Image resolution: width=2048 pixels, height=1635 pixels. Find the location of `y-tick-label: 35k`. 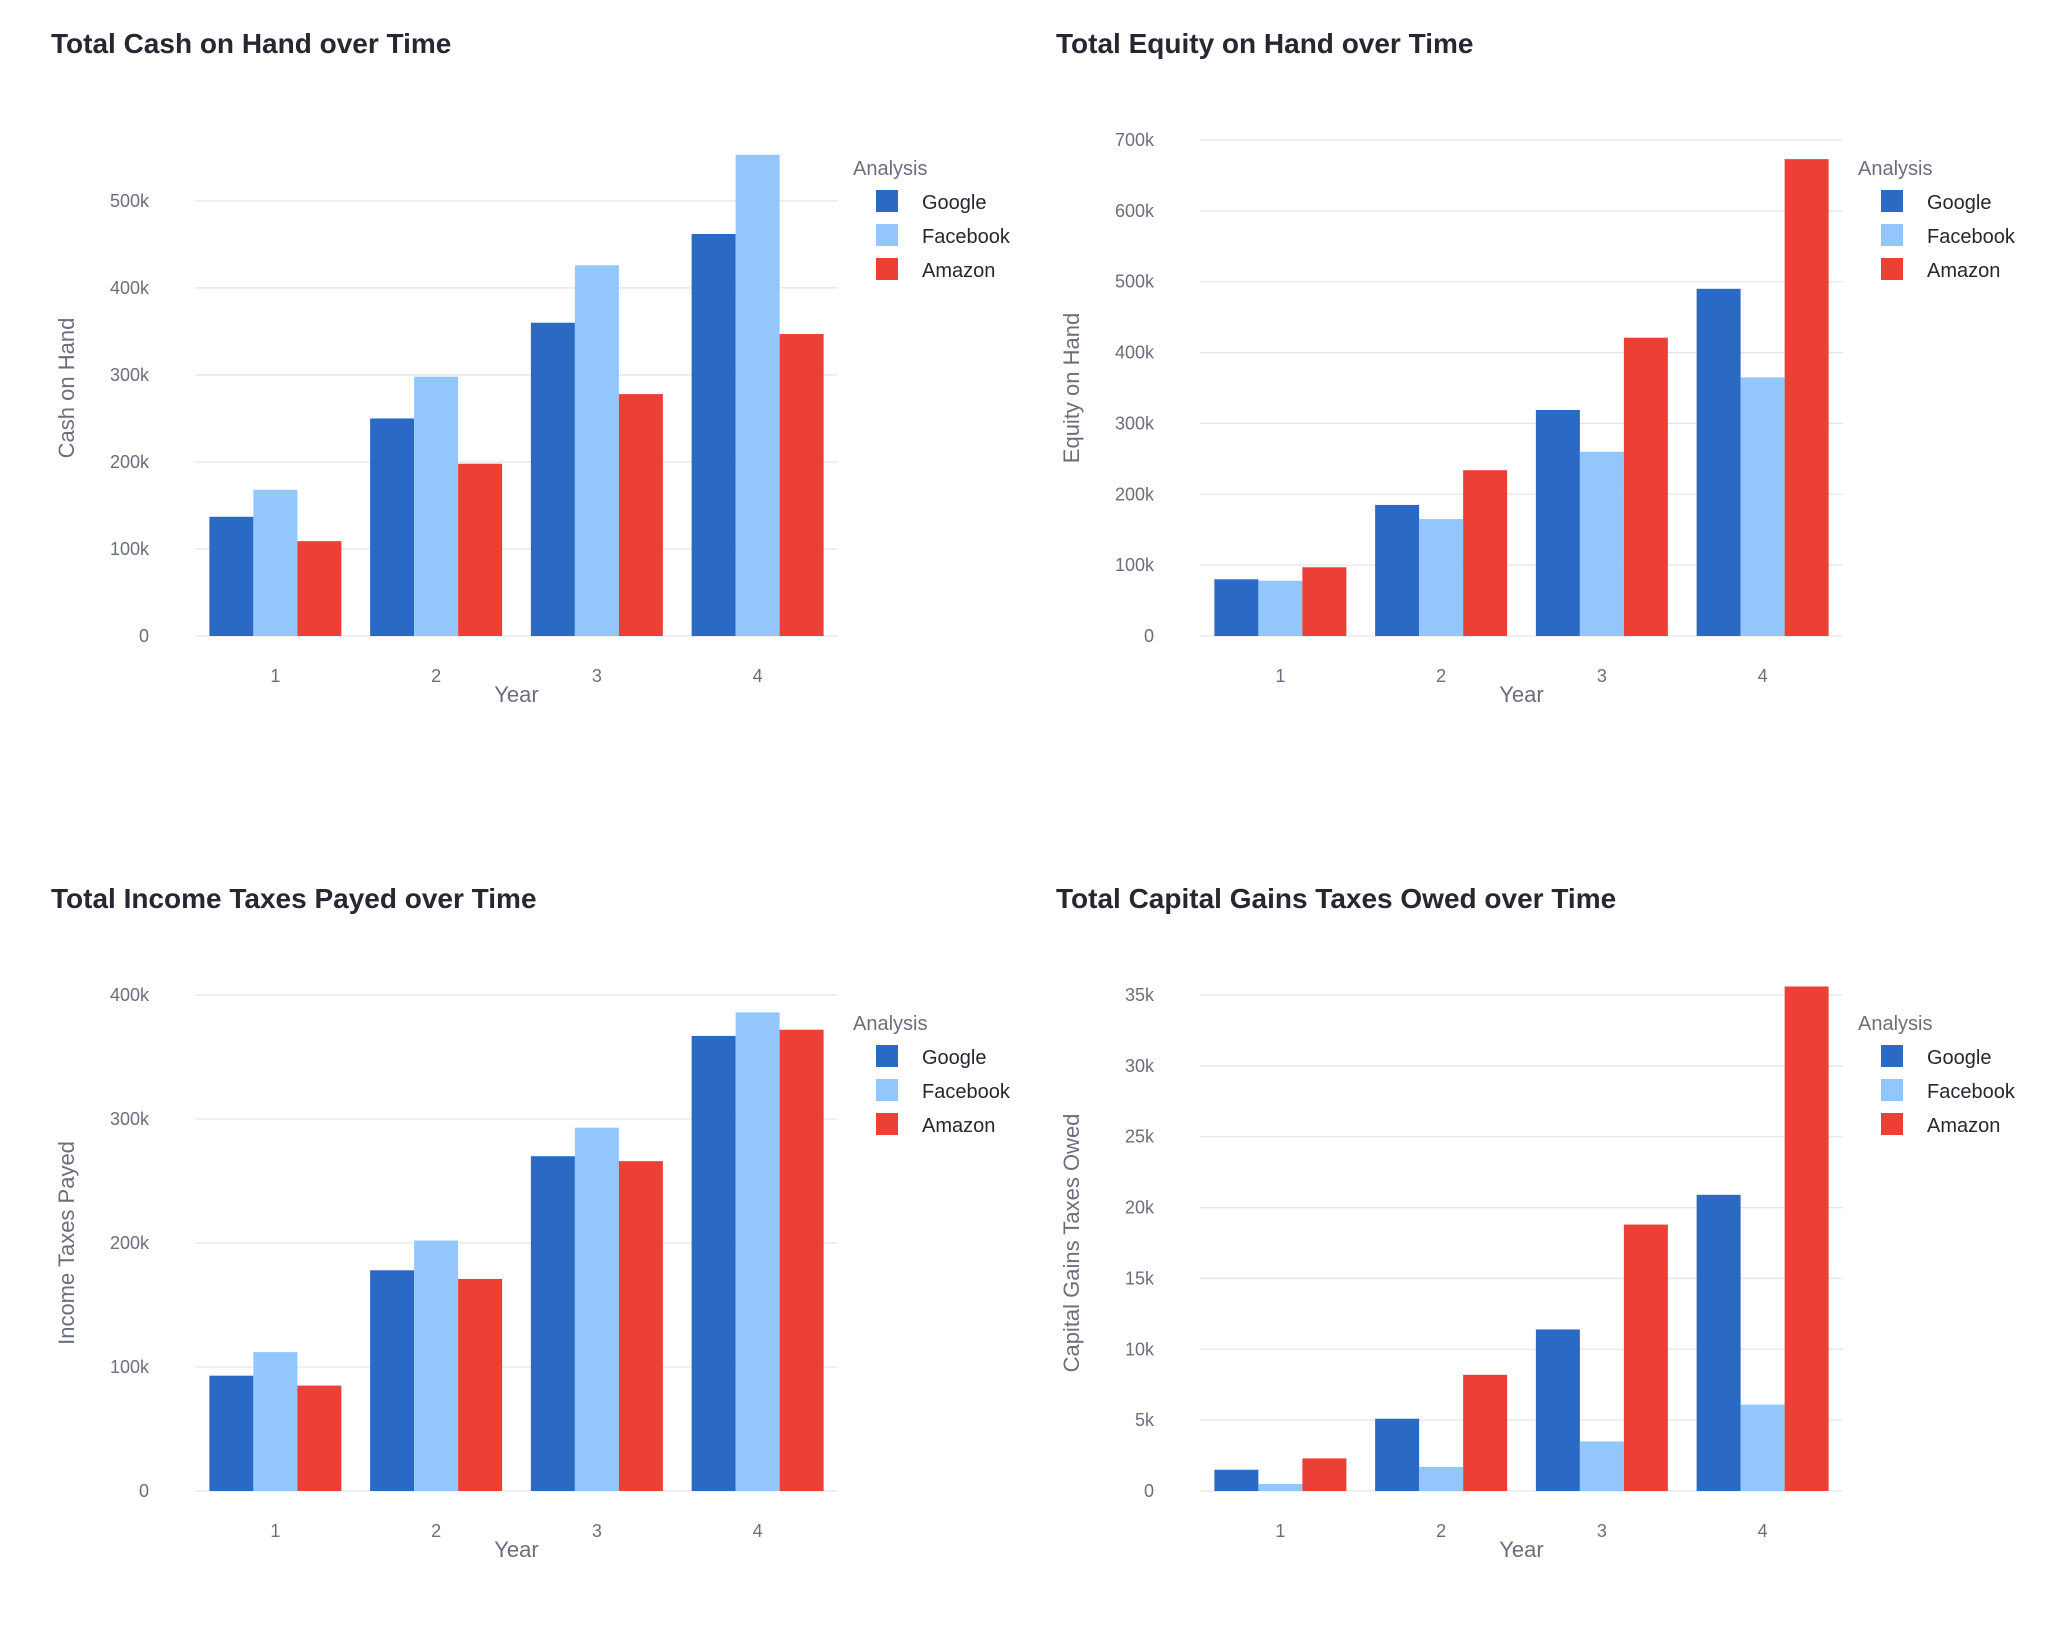

y-tick-label: 35k is located at coordinates (1140, 995).